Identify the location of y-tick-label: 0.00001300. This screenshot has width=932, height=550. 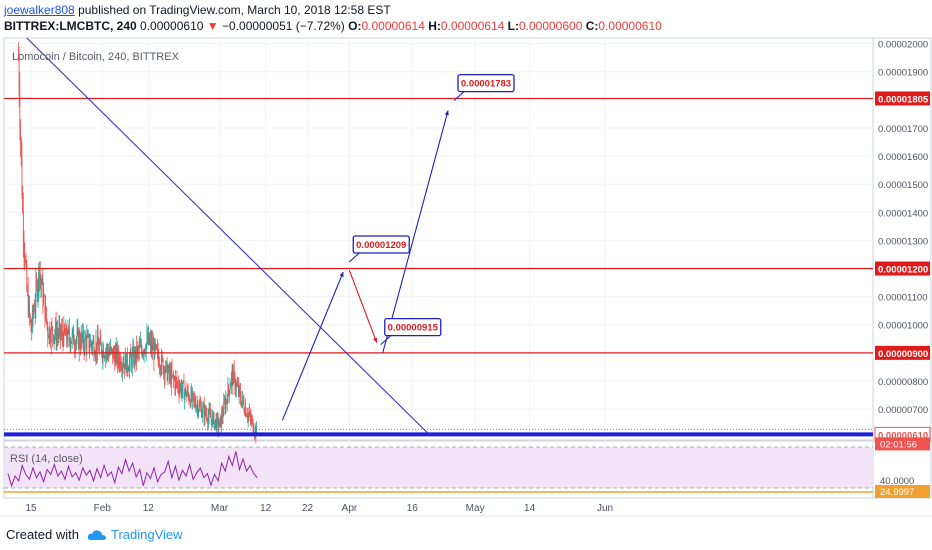
(903, 241).